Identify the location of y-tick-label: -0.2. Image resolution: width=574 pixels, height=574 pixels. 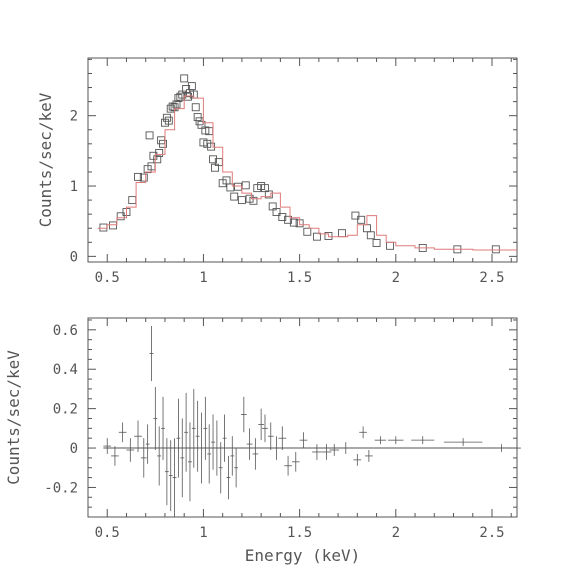
(61, 488).